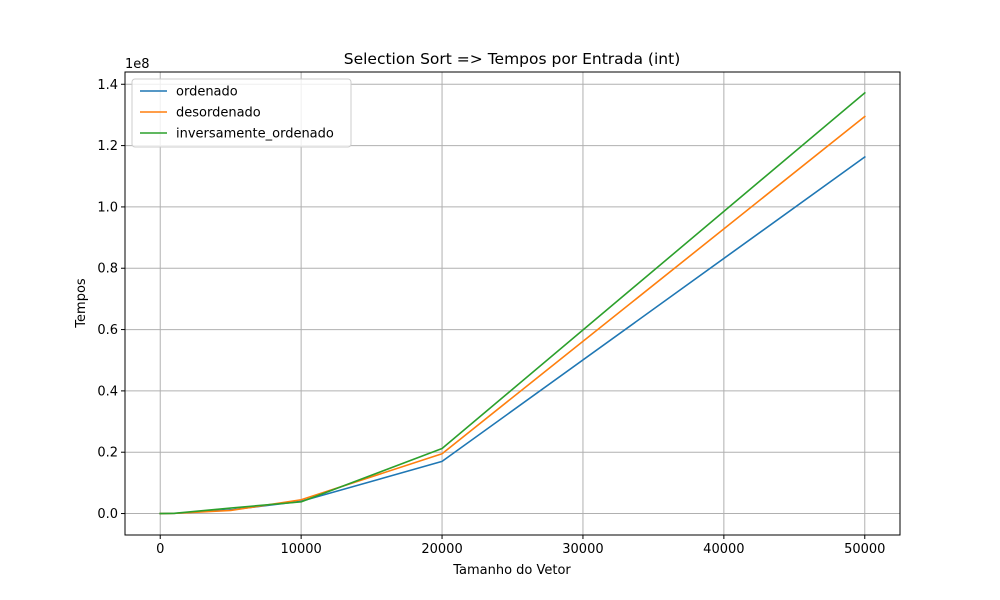 The image size is (1000, 600). Describe the element at coordinates (218, 113) in the screenshot. I see `legend-label-desordenado: desordenado` at that location.